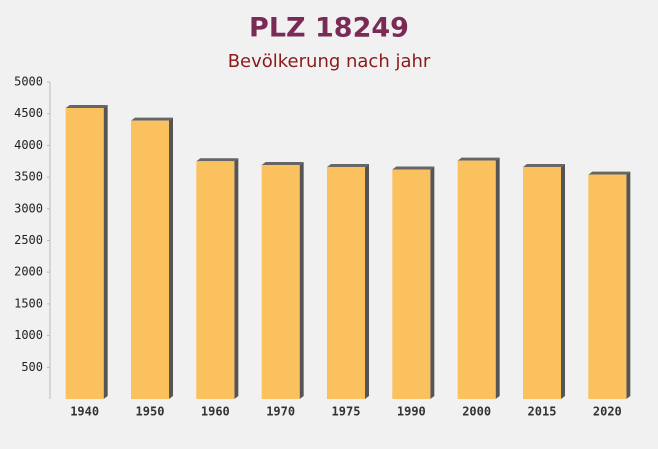 The height and width of the screenshot is (449, 658). Describe the element at coordinates (84, 412) in the screenshot. I see `x-tick-label: 1940` at that location.